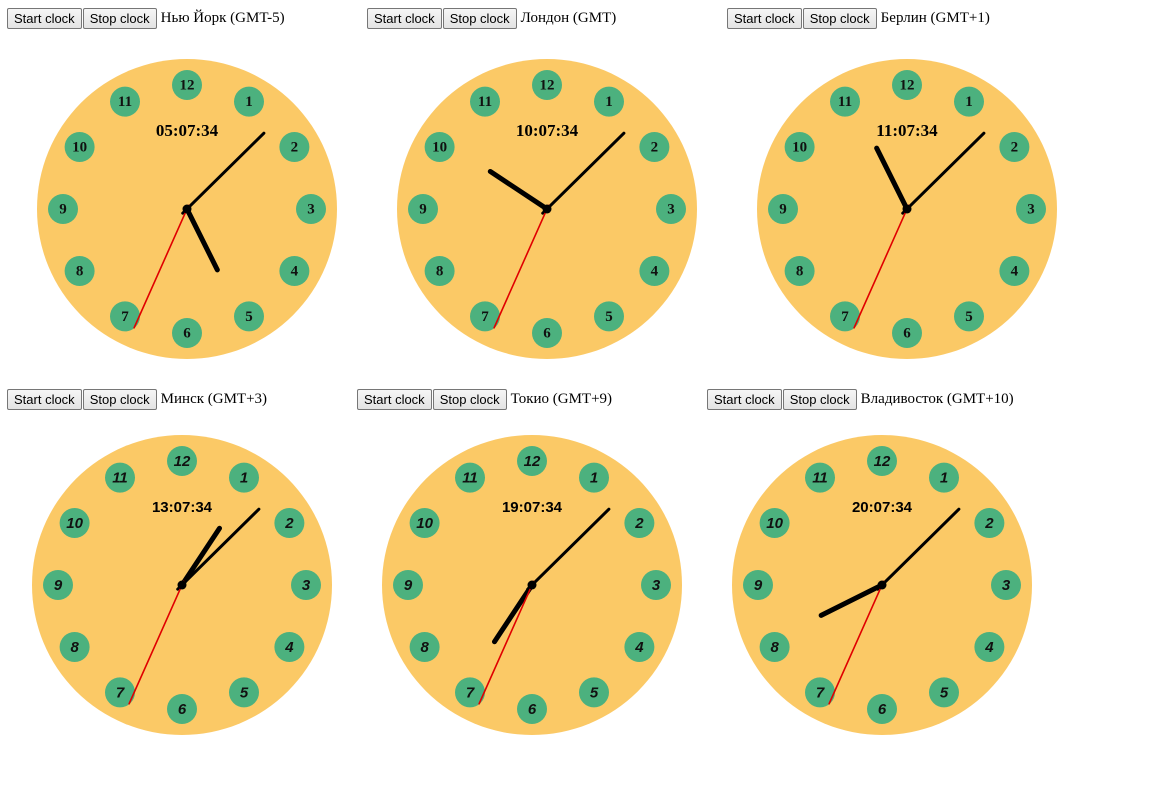 The width and height of the screenshot is (1164, 794). I want to click on hour-number: 12, so click(882, 461).